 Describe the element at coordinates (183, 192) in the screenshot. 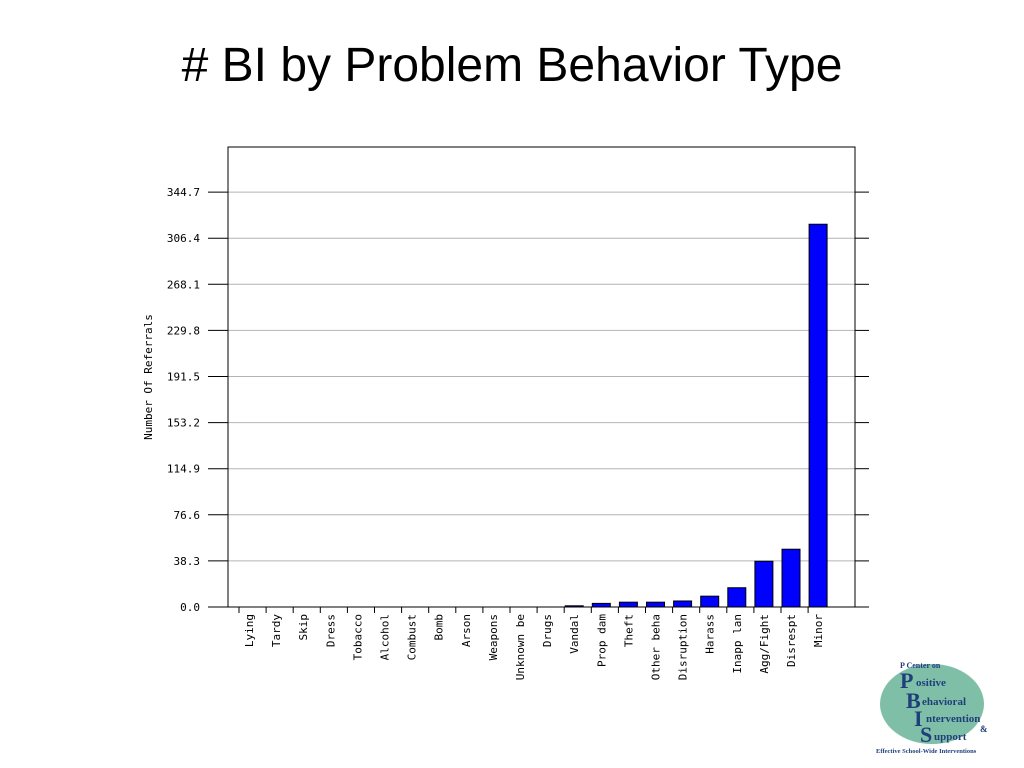

I see `y-tick-label: 344.7` at that location.